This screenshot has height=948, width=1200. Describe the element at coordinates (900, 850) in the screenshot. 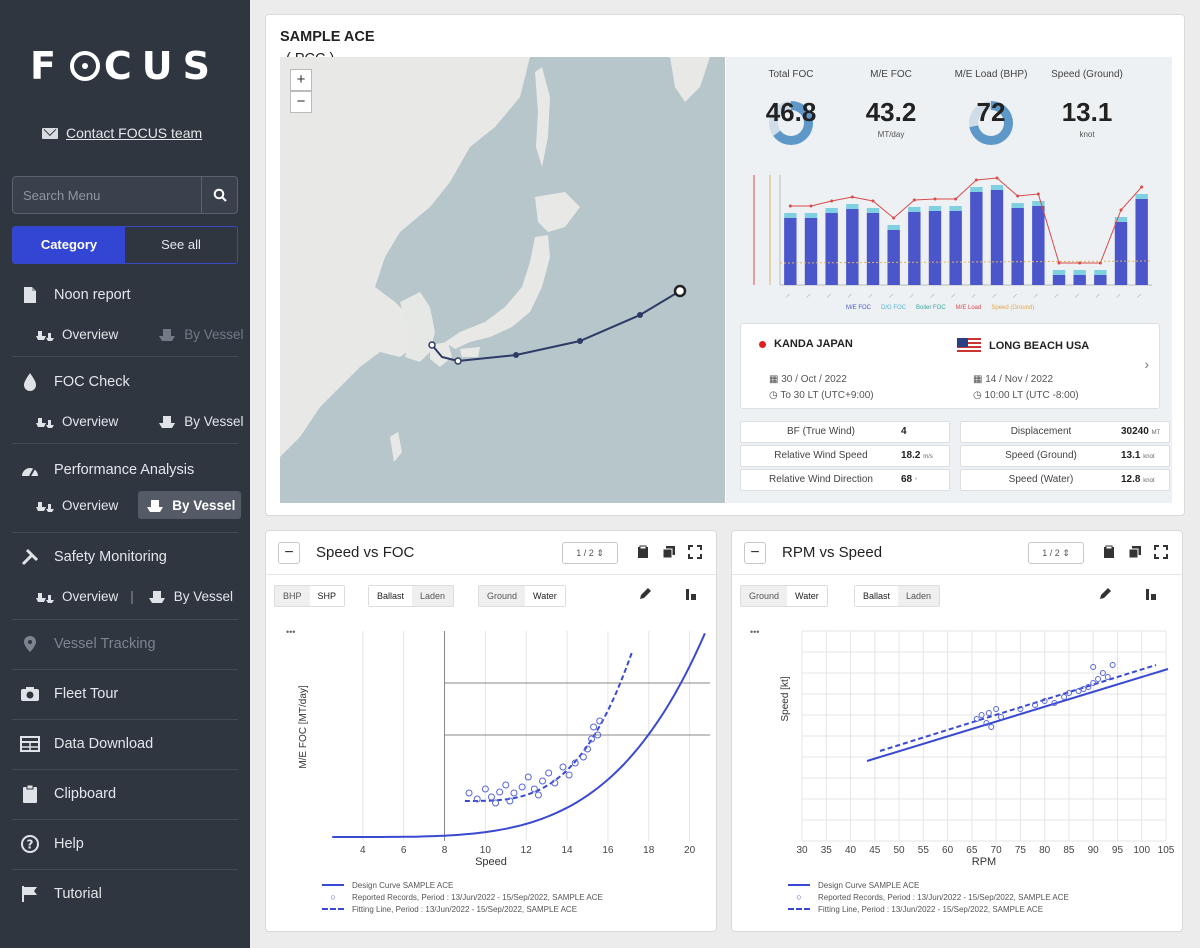

I see `x-tick: 50` at that location.